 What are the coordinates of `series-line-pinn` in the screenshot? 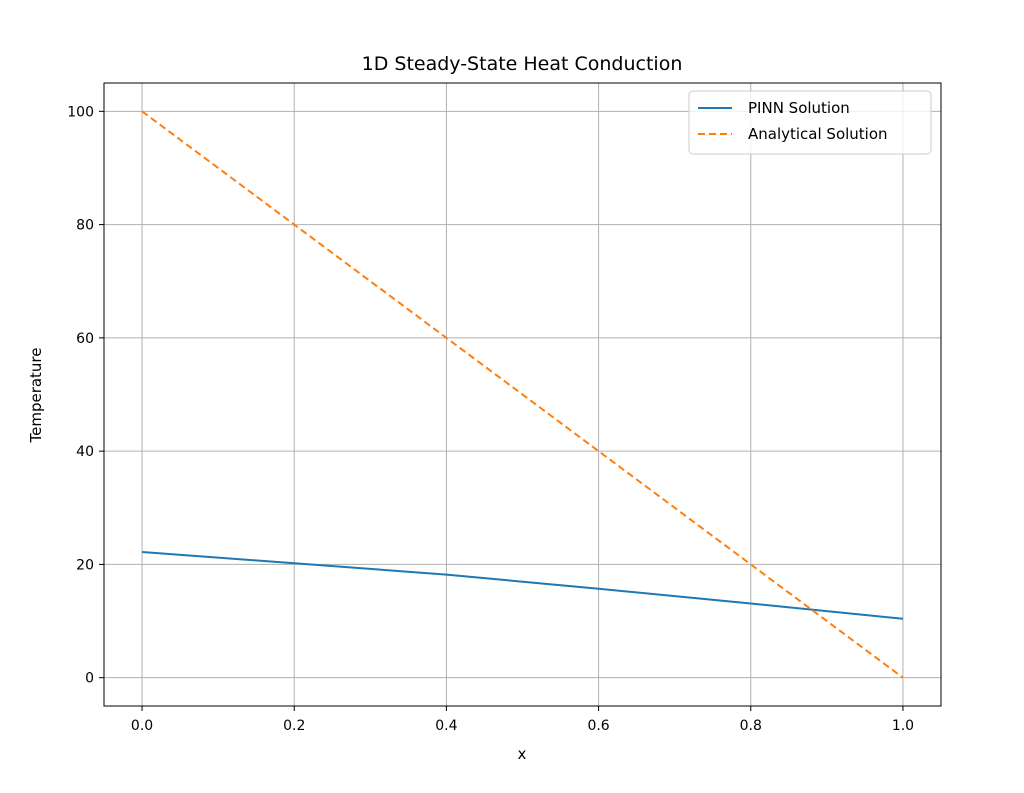 It's located at (522, 585).